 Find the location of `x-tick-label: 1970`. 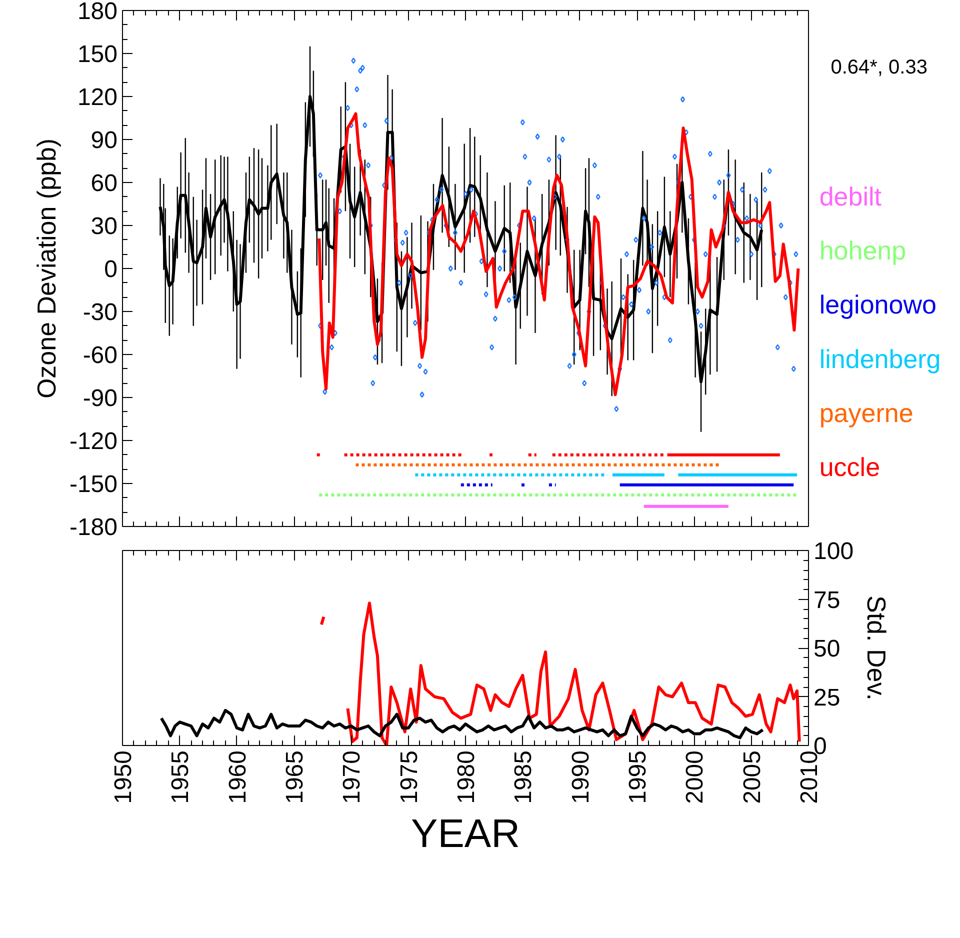

x-tick-label: 1970 is located at coordinates (352, 777).